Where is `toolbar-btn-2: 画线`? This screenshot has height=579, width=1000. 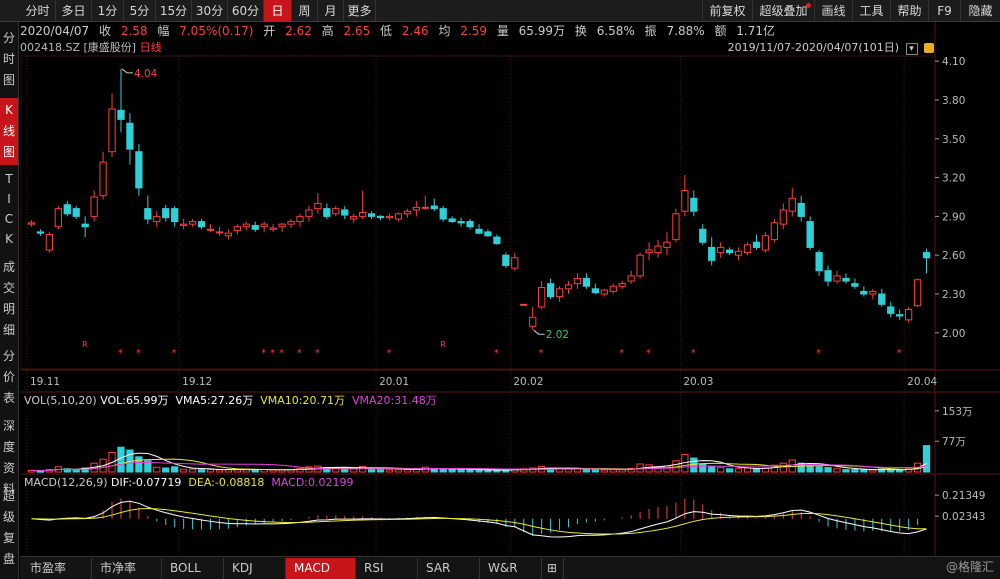 toolbar-btn-2: 画线 is located at coordinates (833, 11).